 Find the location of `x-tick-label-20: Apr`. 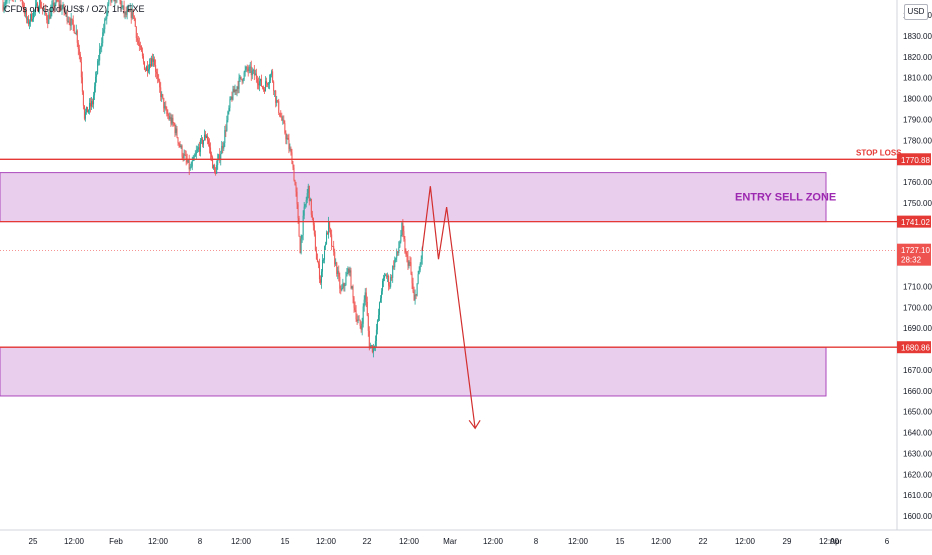

x-tick-label-20: Apr is located at coordinates (836, 541).